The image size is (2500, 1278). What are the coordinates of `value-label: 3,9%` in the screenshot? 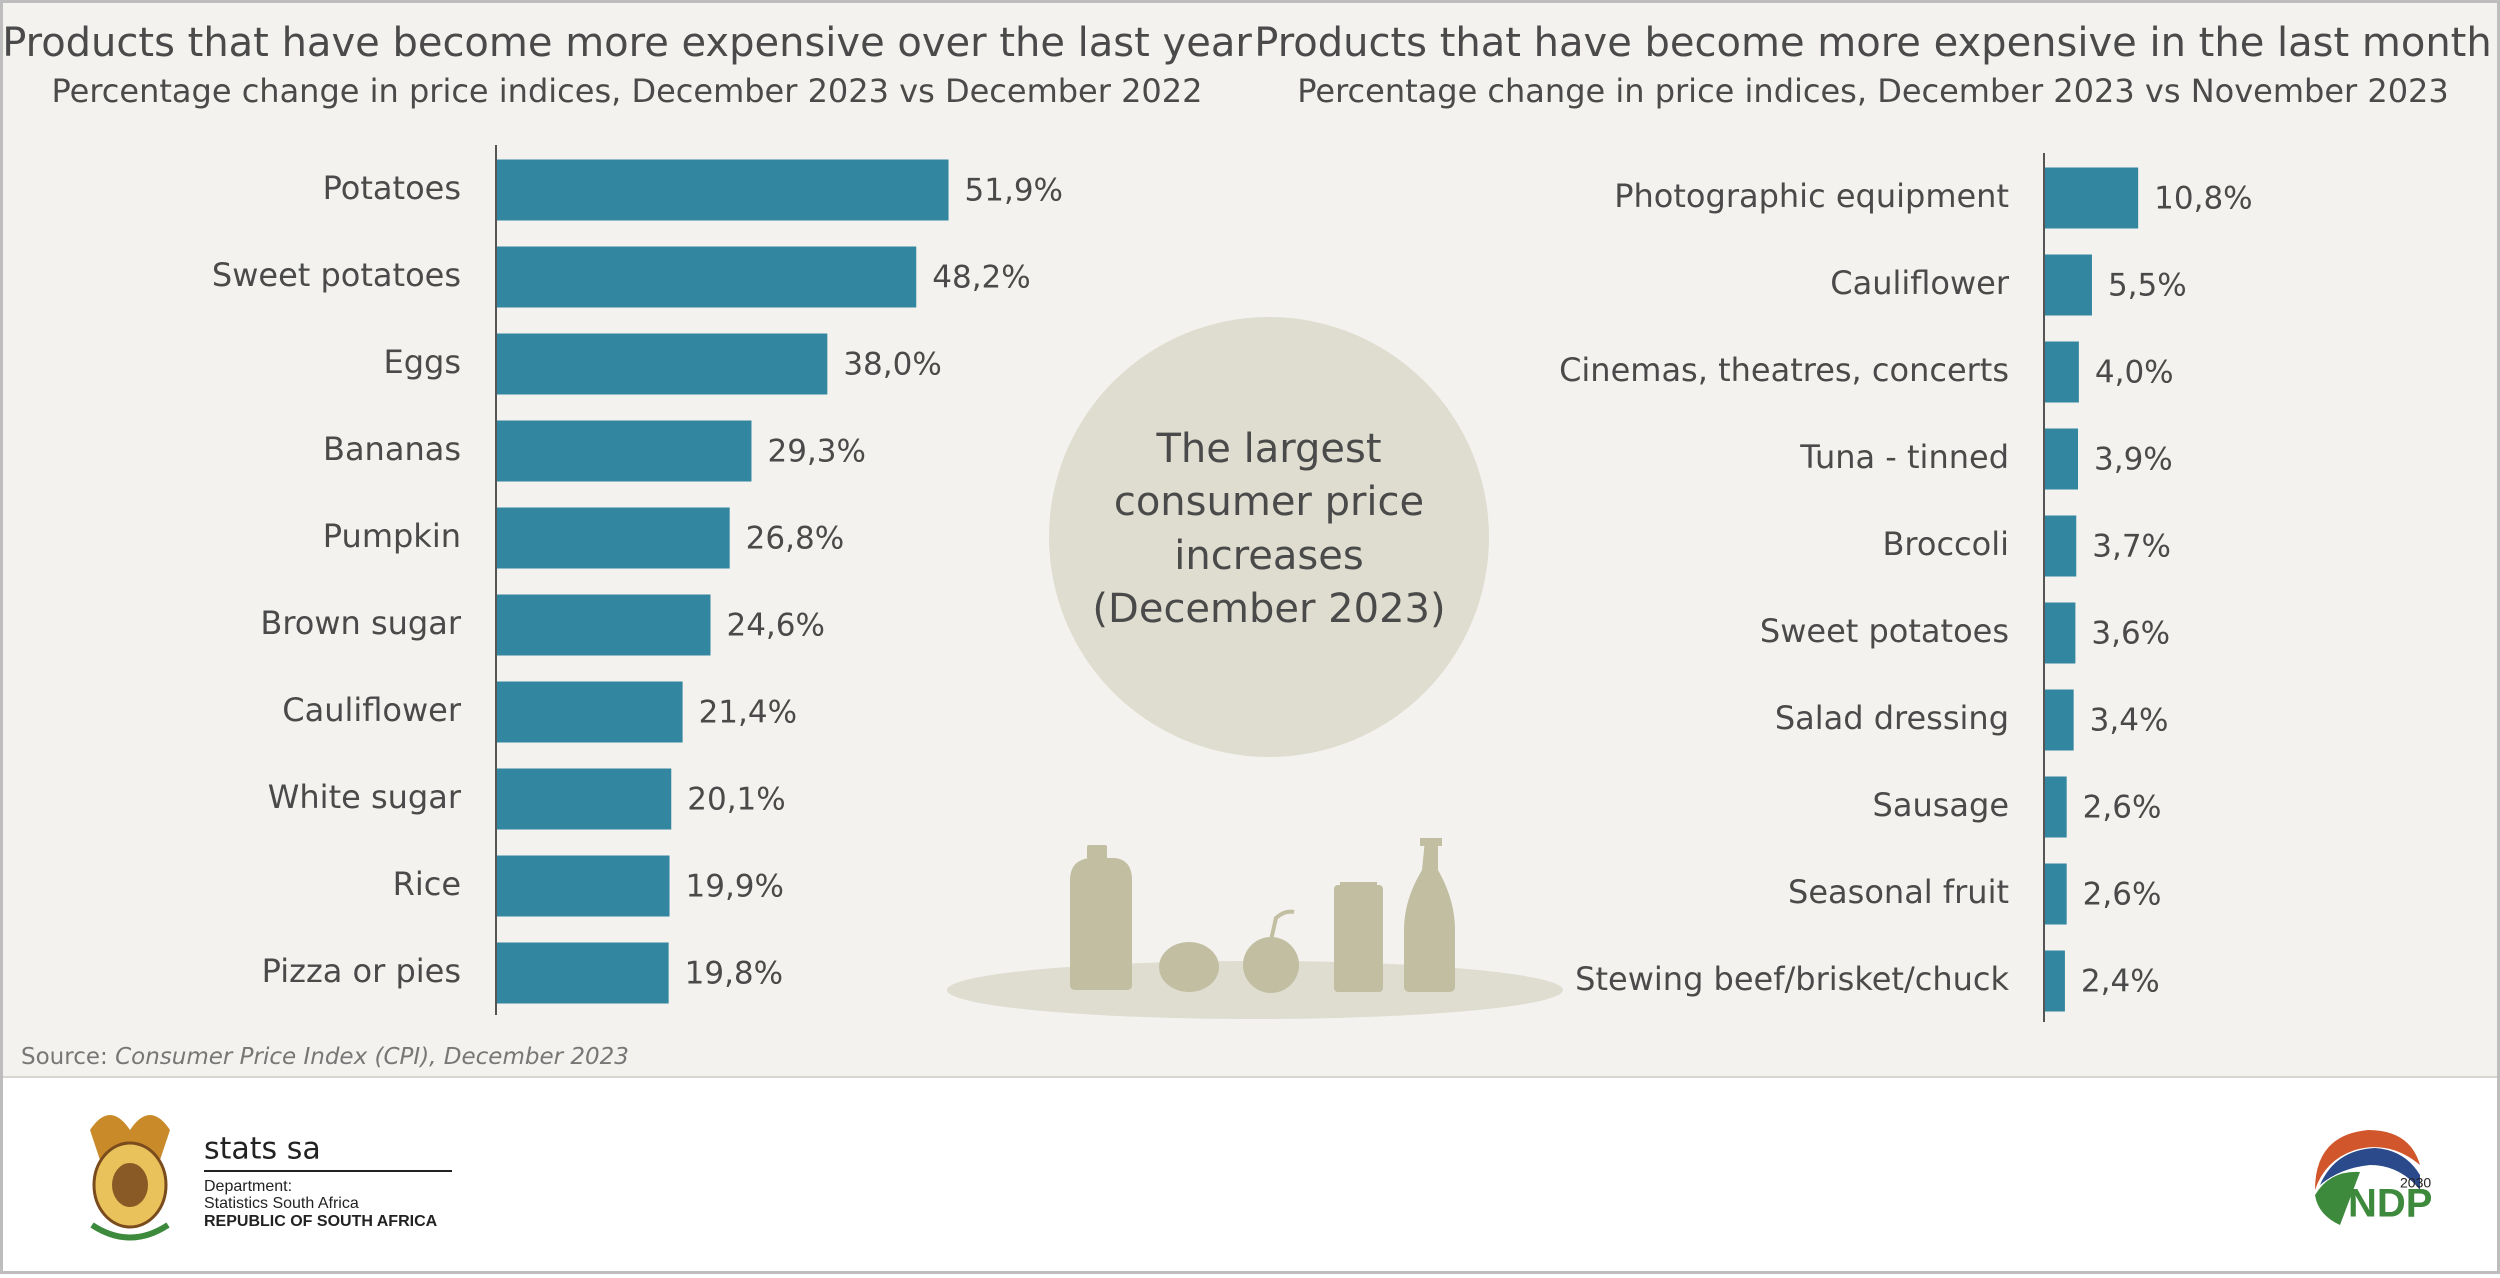 It's located at (2133, 460).